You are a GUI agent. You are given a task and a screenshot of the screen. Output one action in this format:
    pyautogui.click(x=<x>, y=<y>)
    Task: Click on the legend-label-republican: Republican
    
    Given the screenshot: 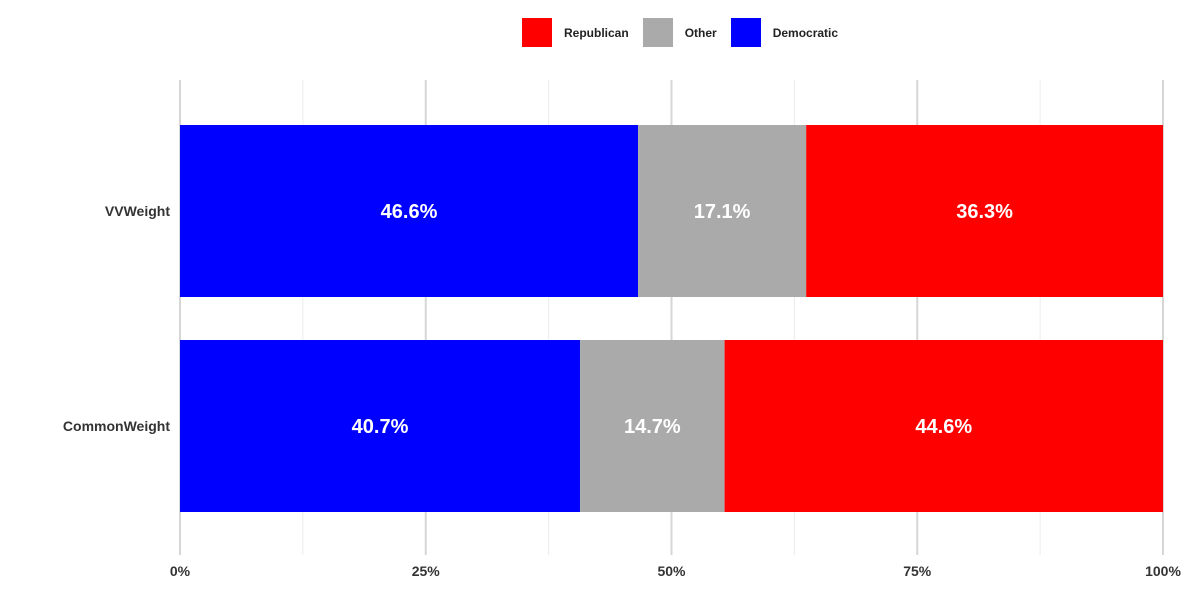 What is the action you would take?
    pyautogui.click(x=596, y=32)
    